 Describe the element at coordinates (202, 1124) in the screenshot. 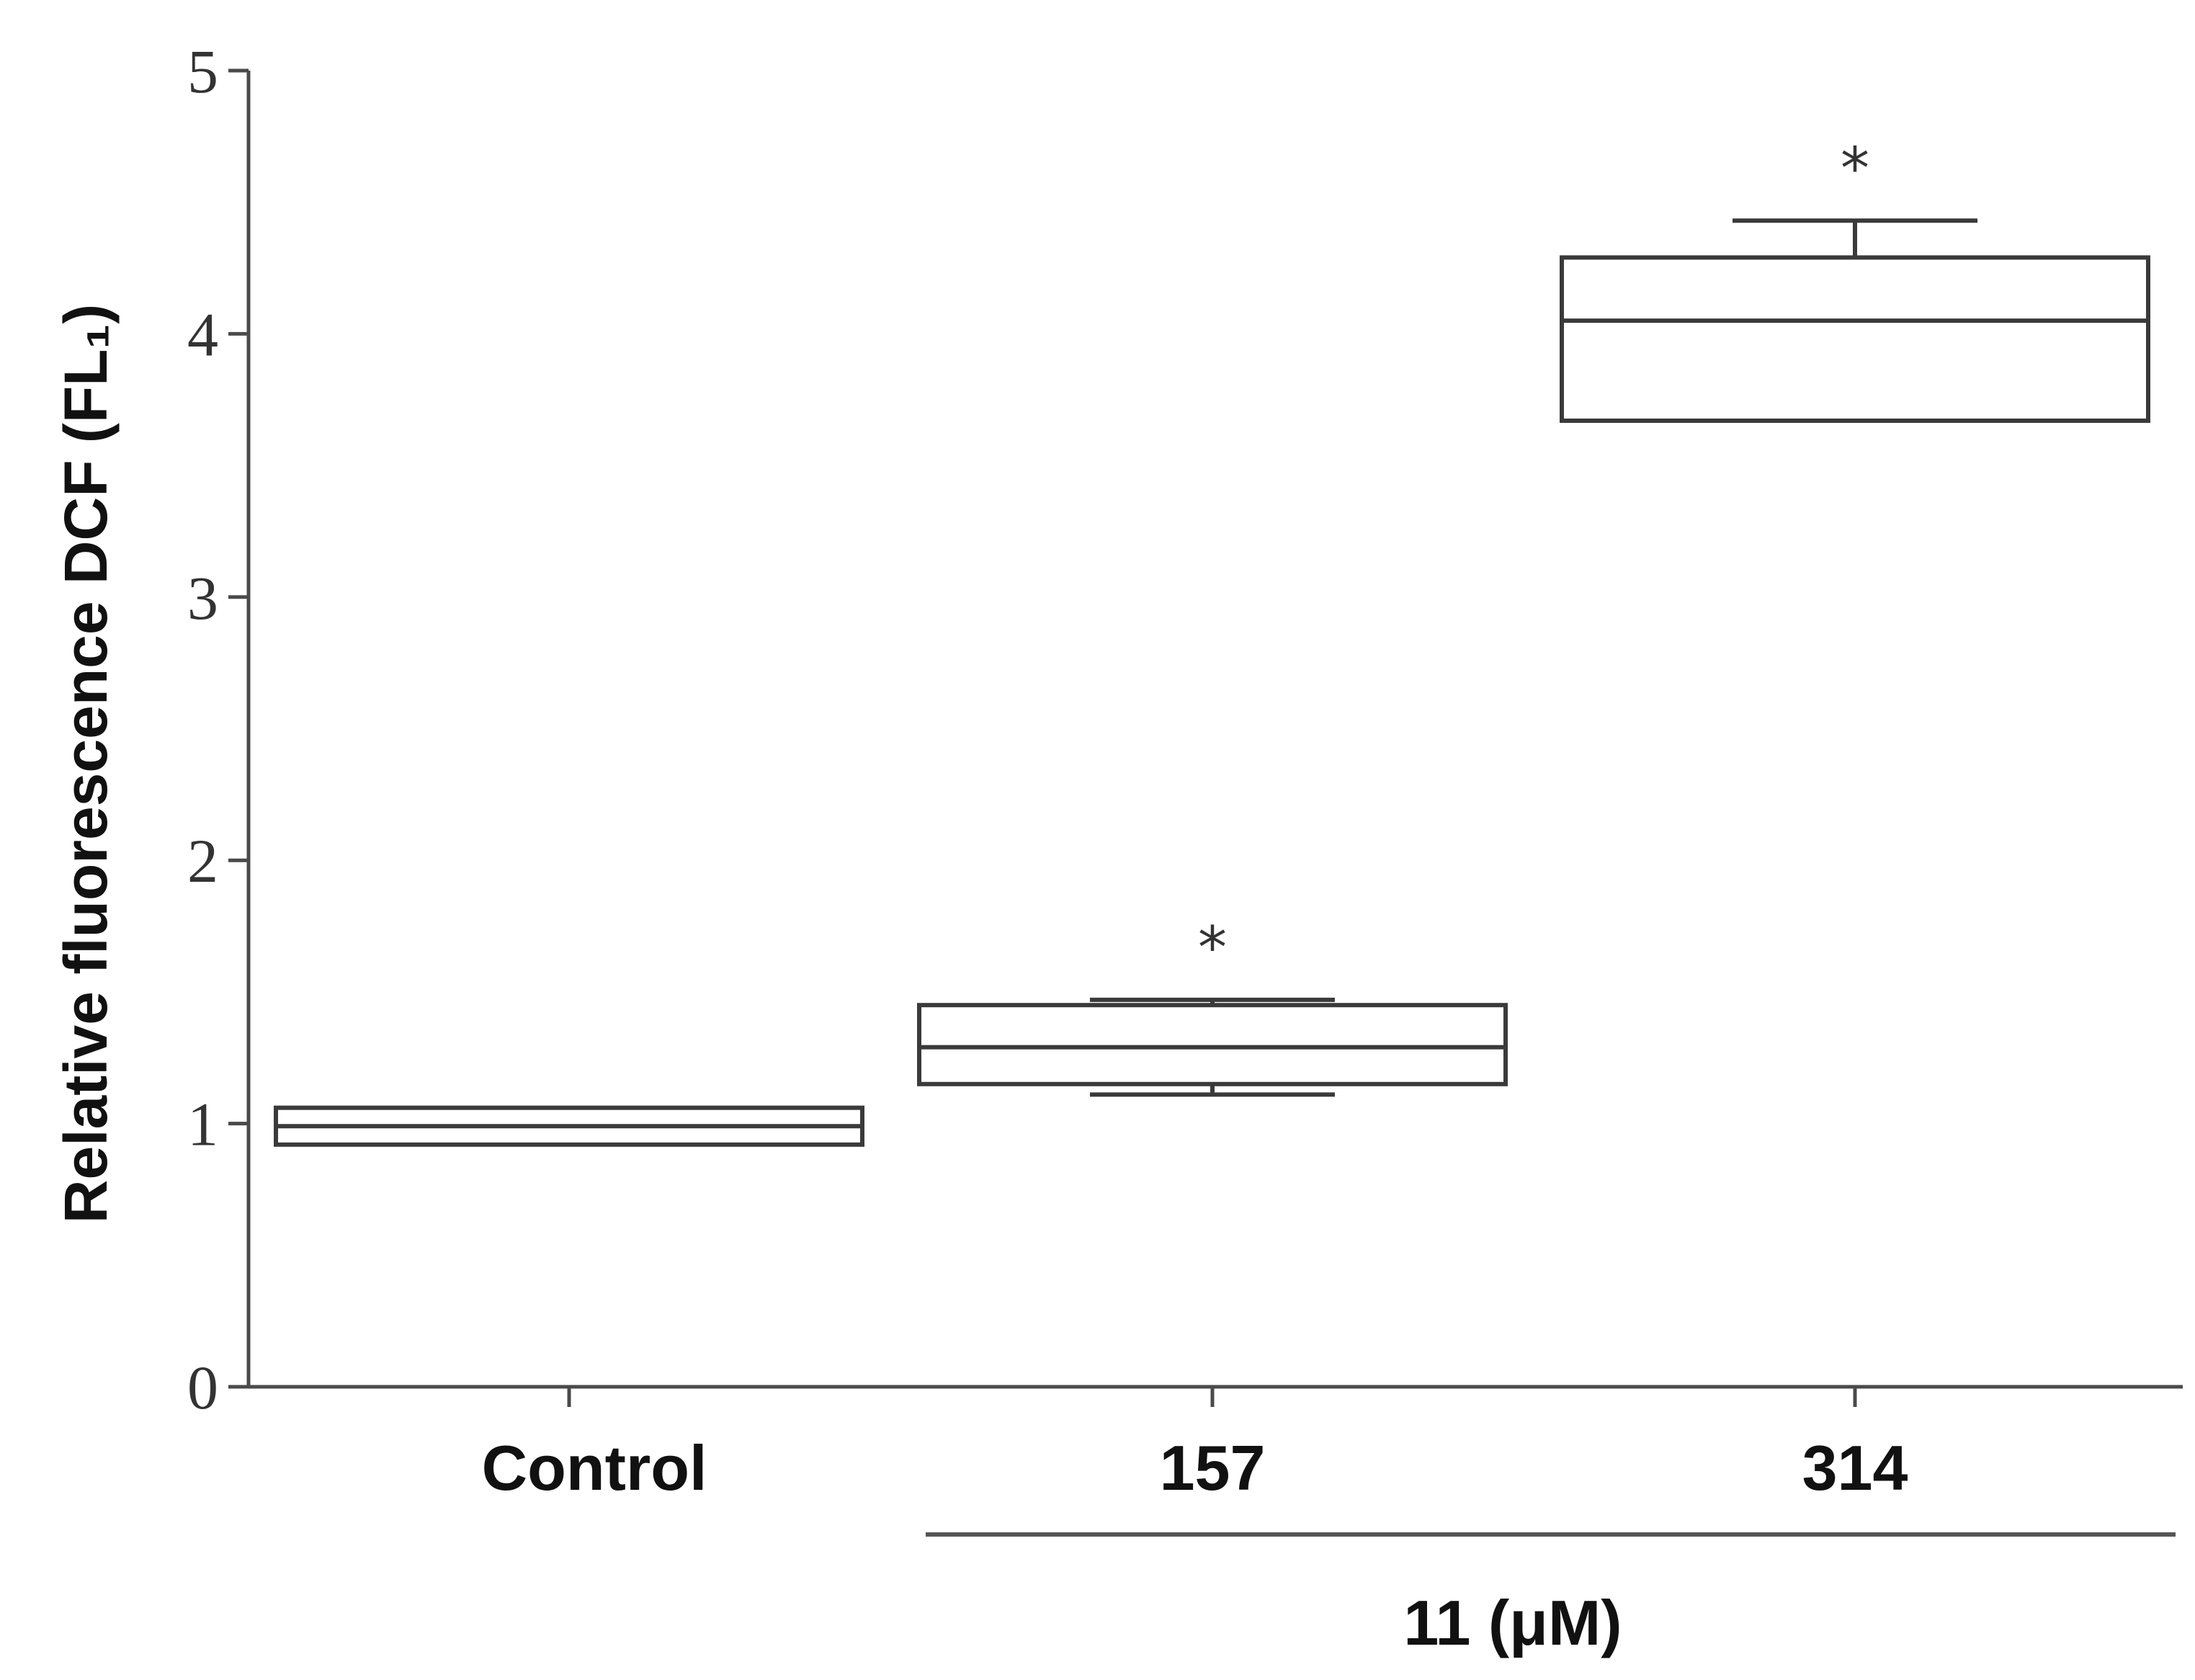

I see `y-tick-label: 1` at that location.